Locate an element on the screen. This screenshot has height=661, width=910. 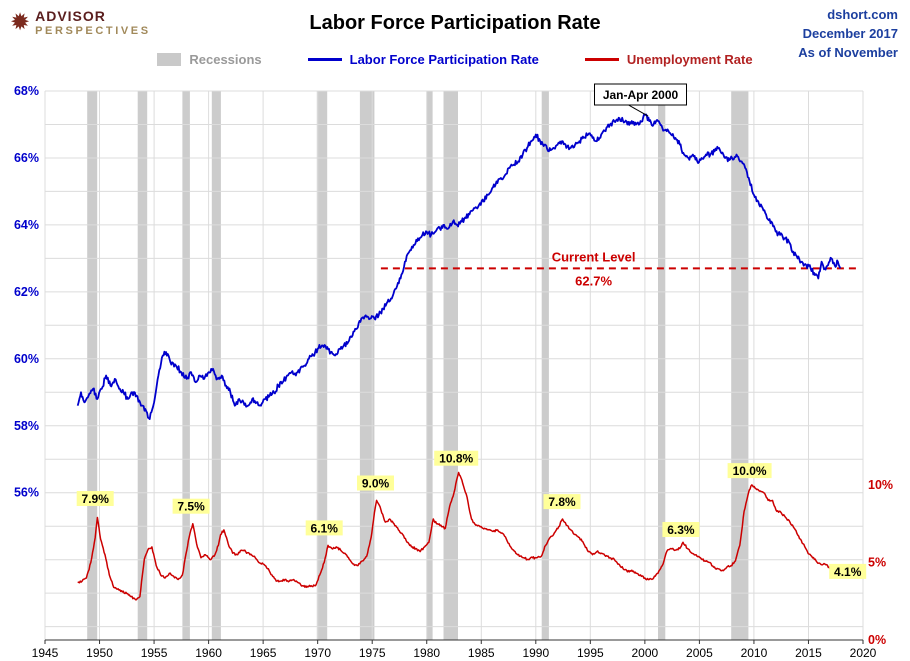
compass-logo-icon: ✹ is located at coordinates (20, 22).